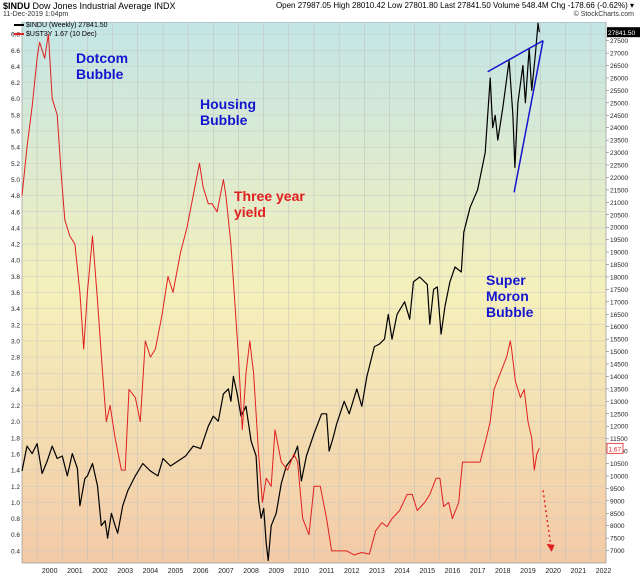 The image size is (640, 576). I want to click on last-value-label-ust3y: 1.67, so click(615, 449).